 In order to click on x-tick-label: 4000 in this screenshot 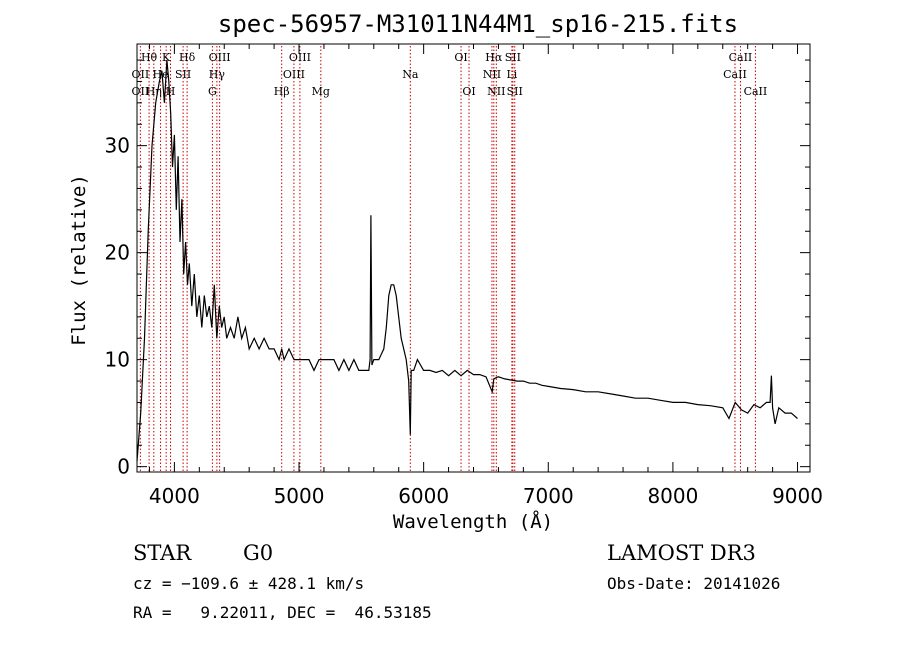, I will do `click(174, 496)`.